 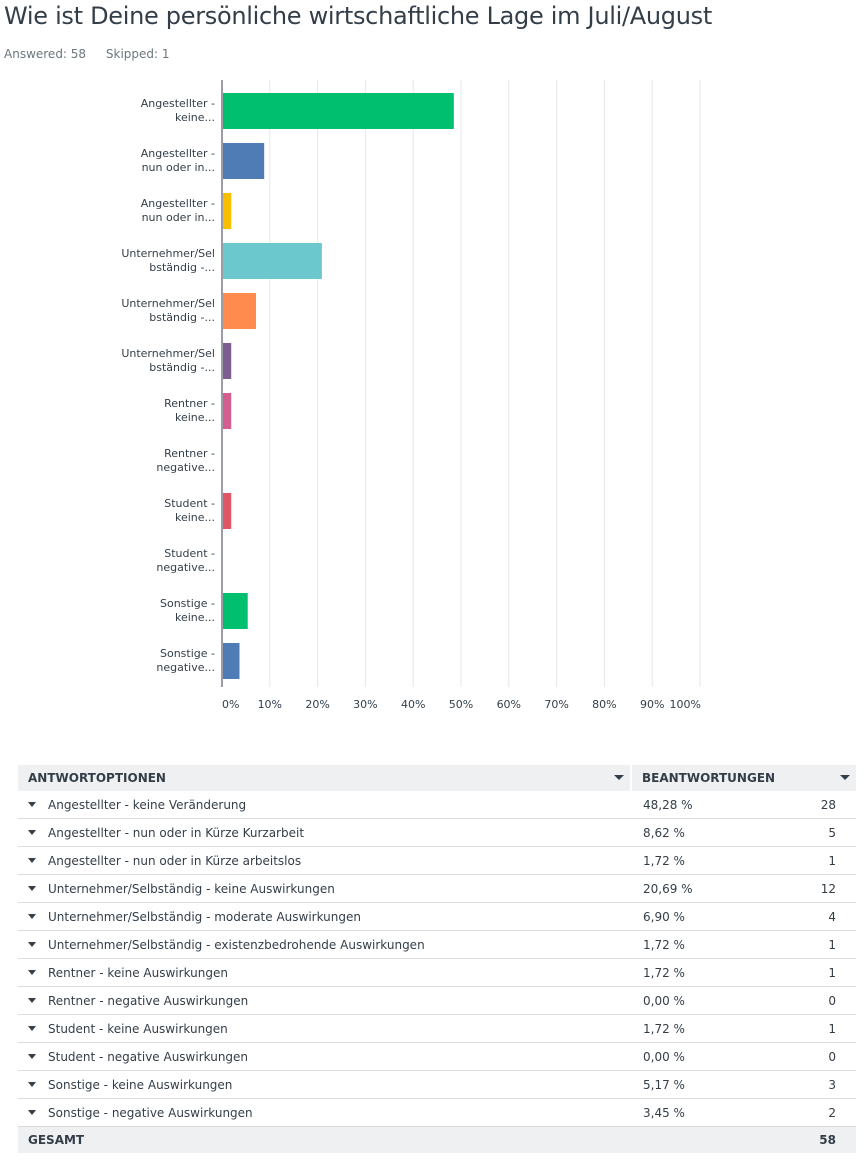 What do you see at coordinates (187, 603) in the screenshot?
I see `category-label: Sonstige -` at bounding box center [187, 603].